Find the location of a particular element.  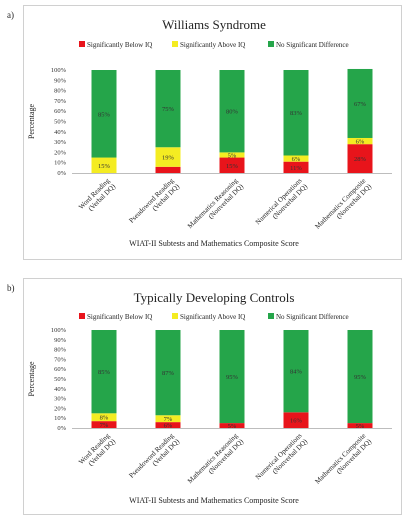

data-label: 28% is located at coordinates (360, 159).